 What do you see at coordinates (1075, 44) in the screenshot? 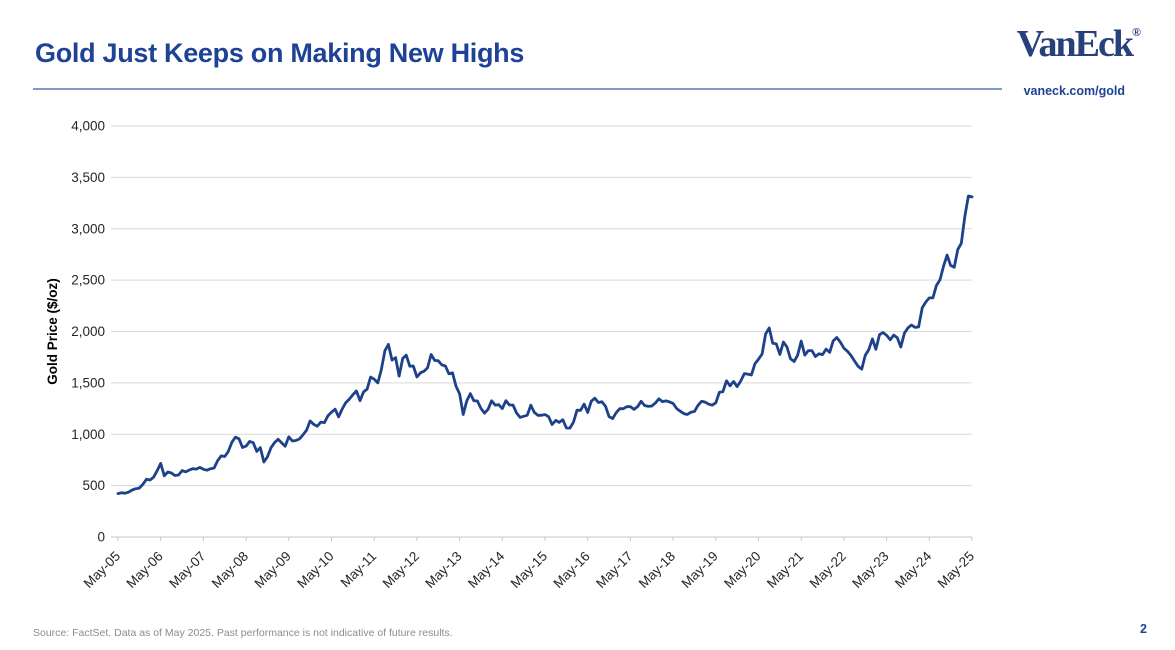
I see `vaneck-logo-text: VanEck` at bounding box center [1075, 44].